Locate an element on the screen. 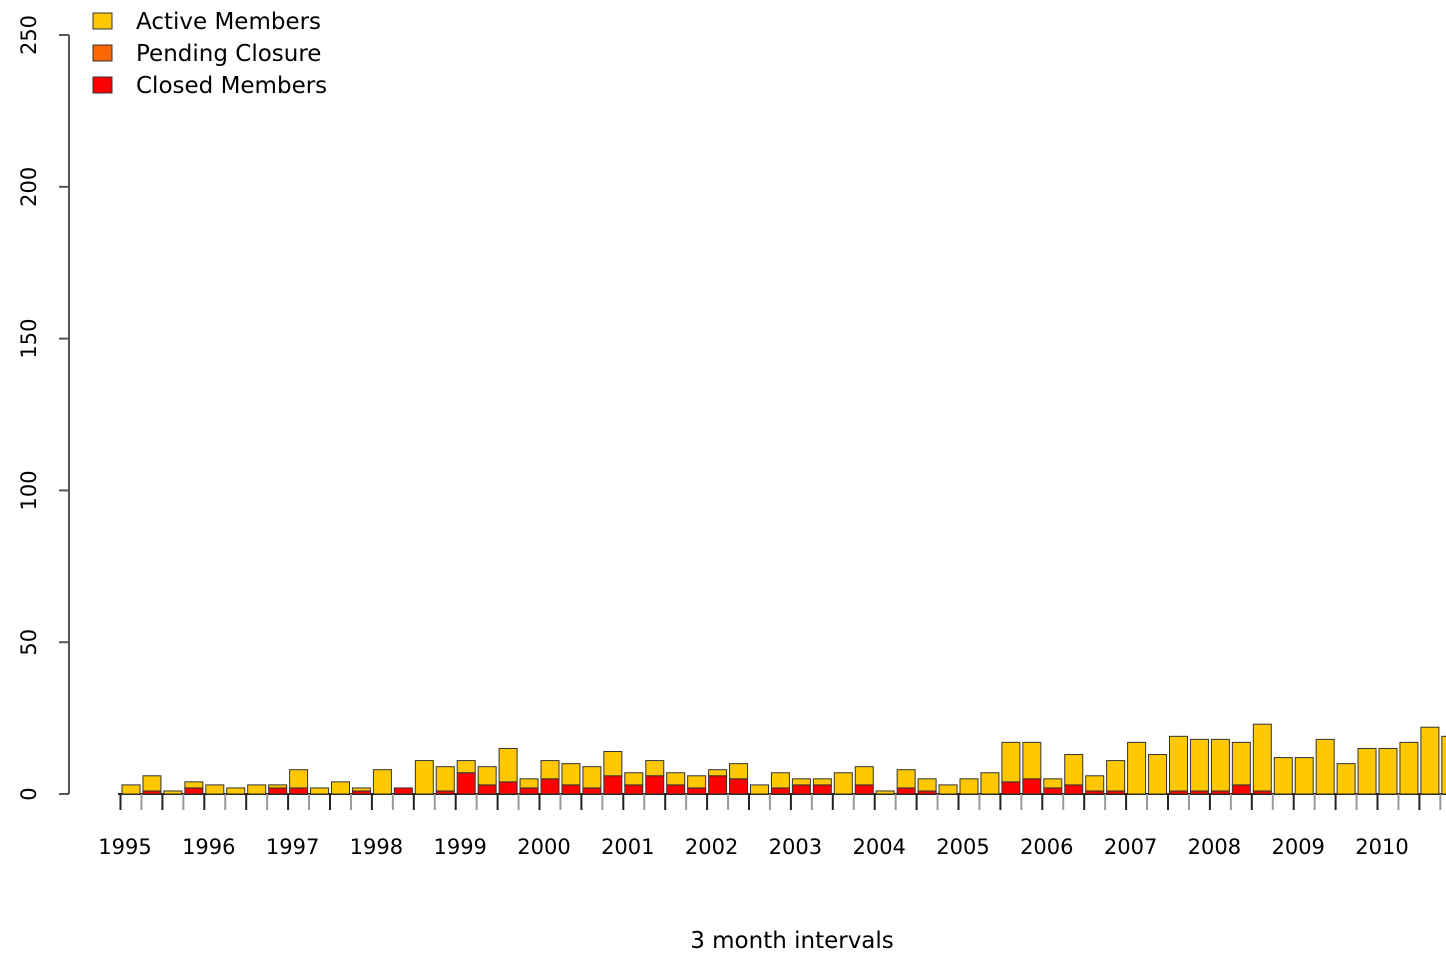  x-tick-label: 2009 is located at coordinates (1297, 847).